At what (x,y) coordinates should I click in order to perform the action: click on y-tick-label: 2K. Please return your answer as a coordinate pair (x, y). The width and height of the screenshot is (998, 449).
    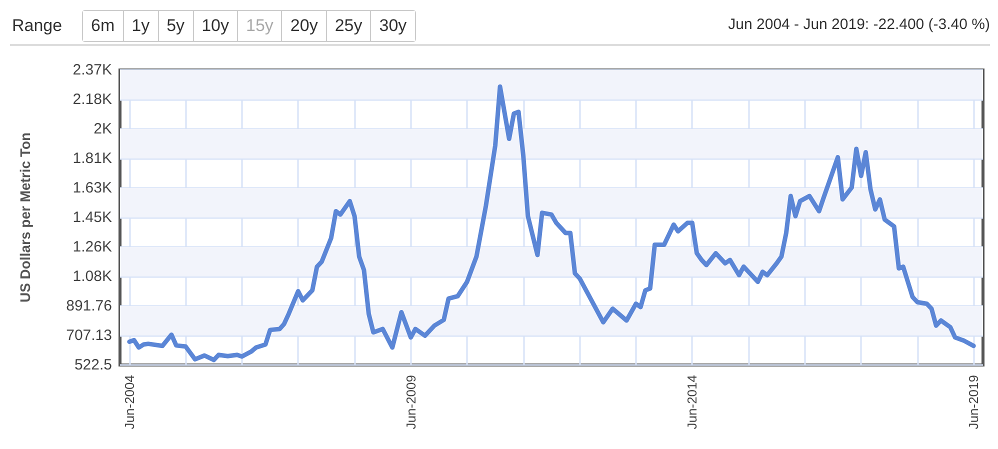
    Looking at the image, I should click on (103, 129).